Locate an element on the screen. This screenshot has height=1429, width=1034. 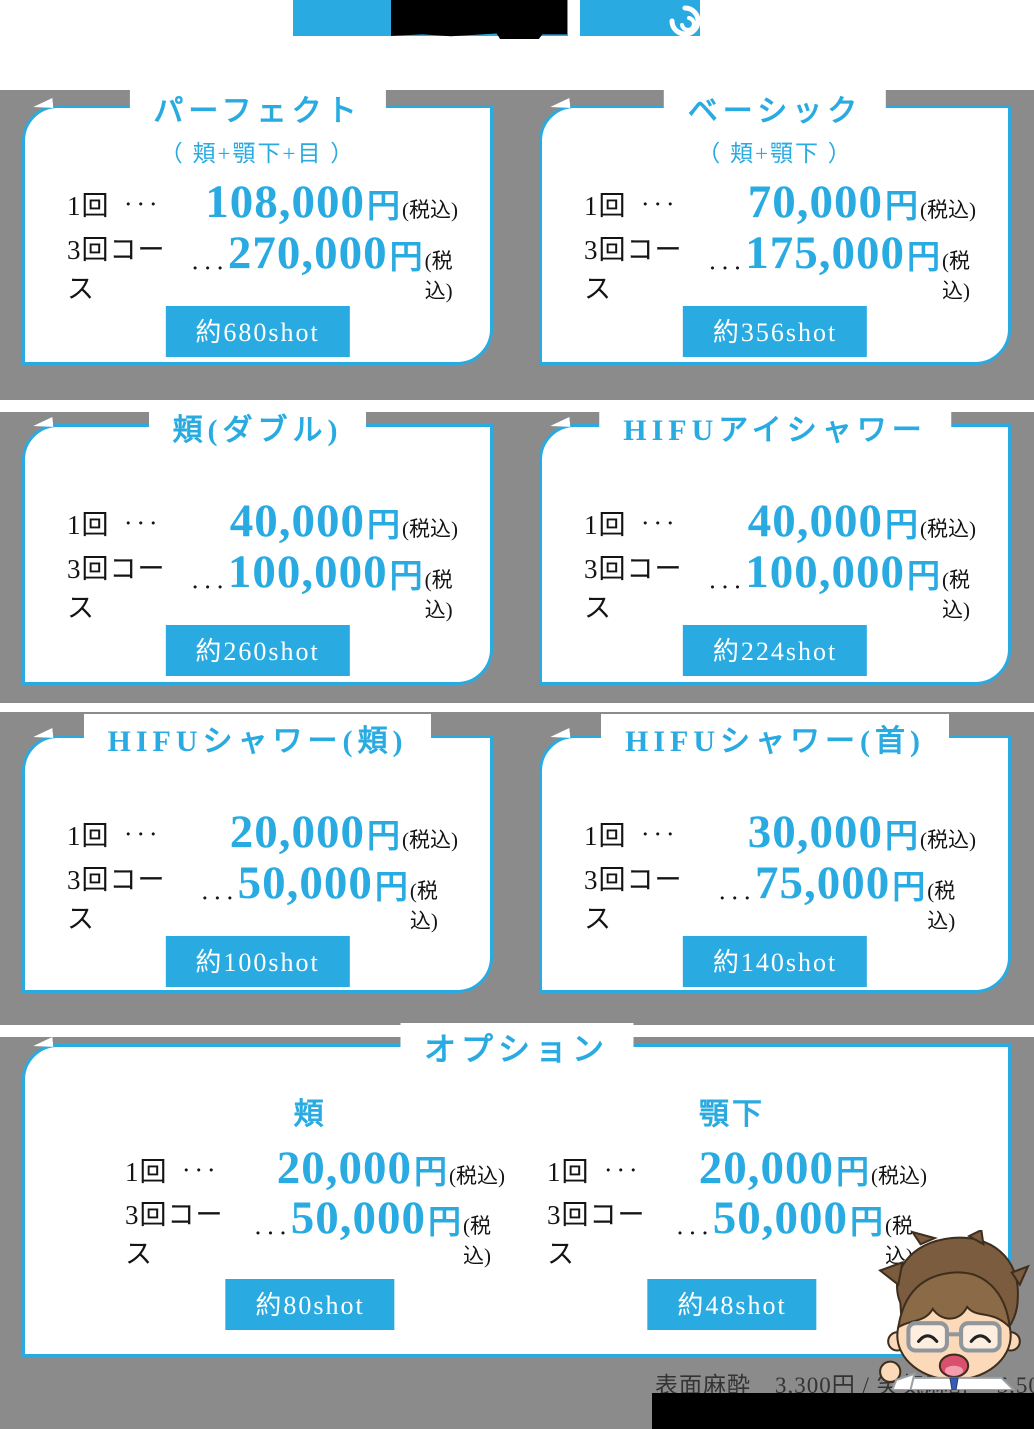
price-value: 270,000 円 (税込) is located at coordinates (342, 265).